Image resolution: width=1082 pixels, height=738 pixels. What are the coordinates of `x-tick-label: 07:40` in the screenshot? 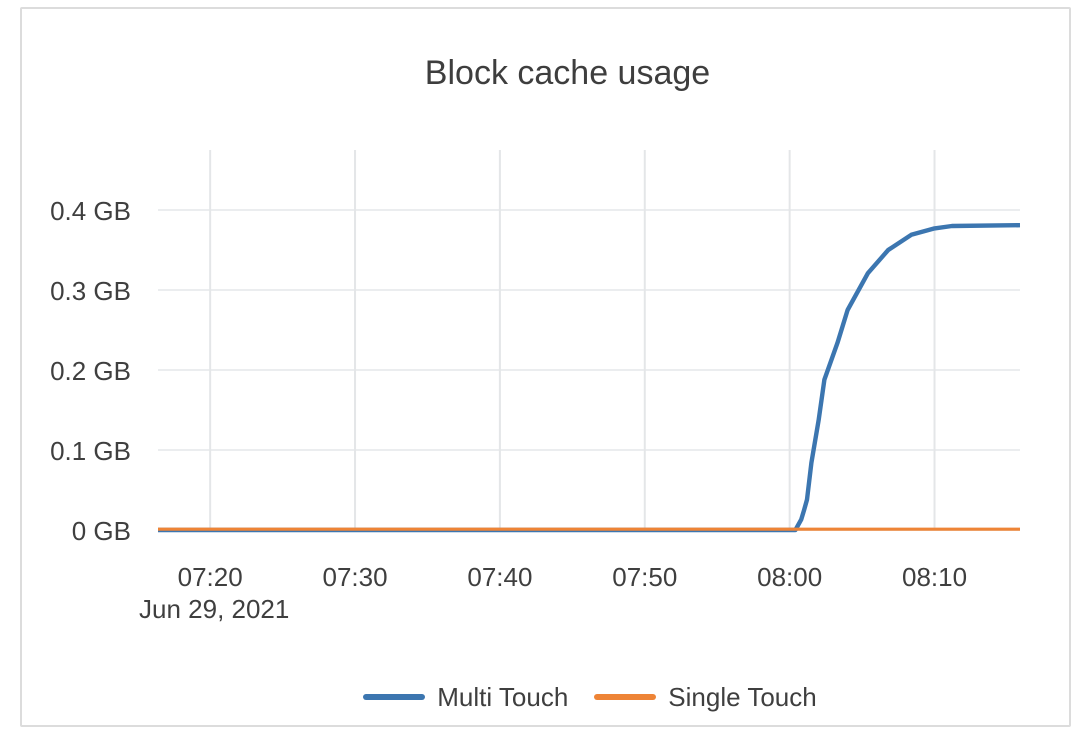 It's located at (499, 577).